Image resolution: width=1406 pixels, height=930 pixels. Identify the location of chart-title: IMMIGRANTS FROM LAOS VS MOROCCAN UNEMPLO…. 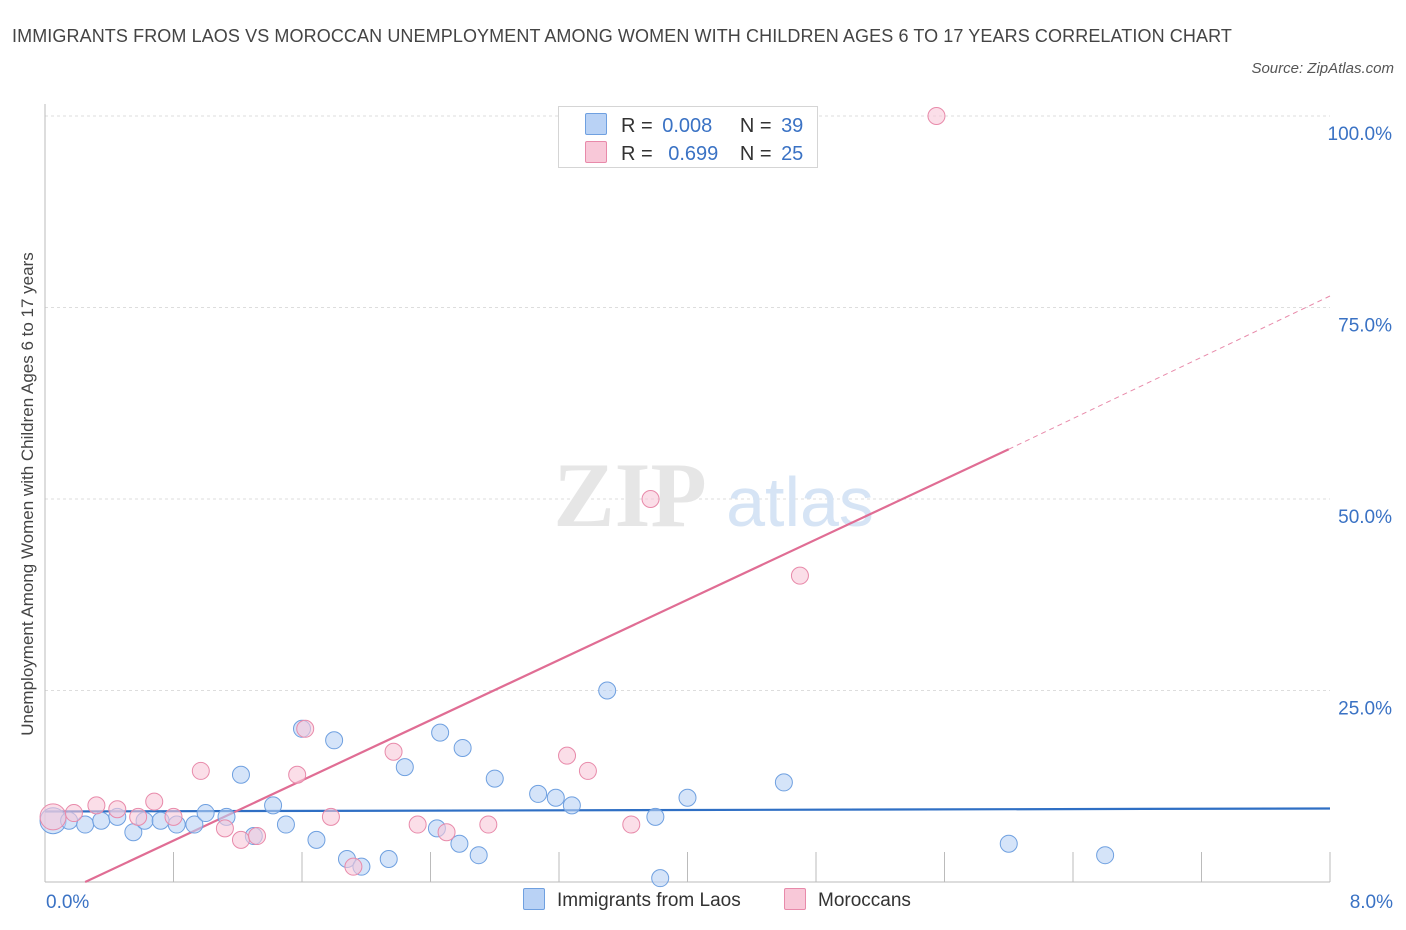
(622, 36).